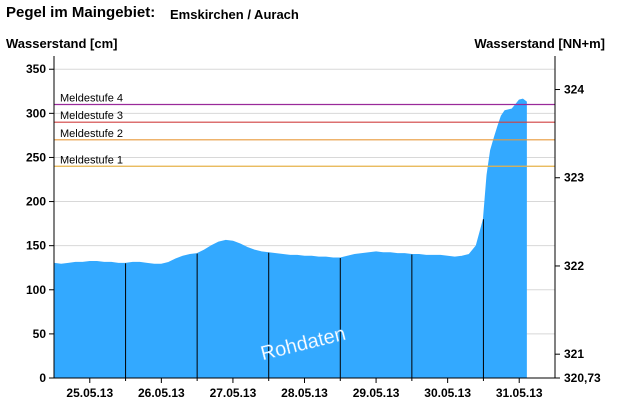  I want to click on y-tick-label: 50, so click(40, 334).